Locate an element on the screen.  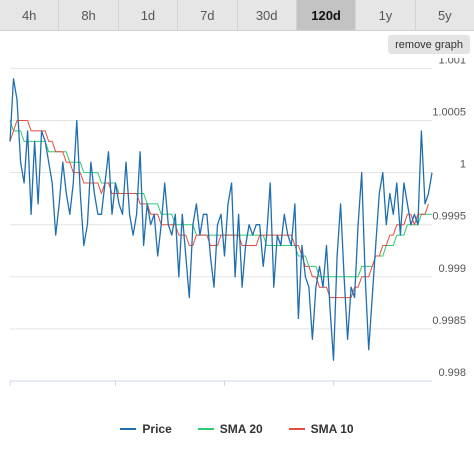
chart-legend: Price SMA 20 SMA 10 is located at coordinates (237, 429).